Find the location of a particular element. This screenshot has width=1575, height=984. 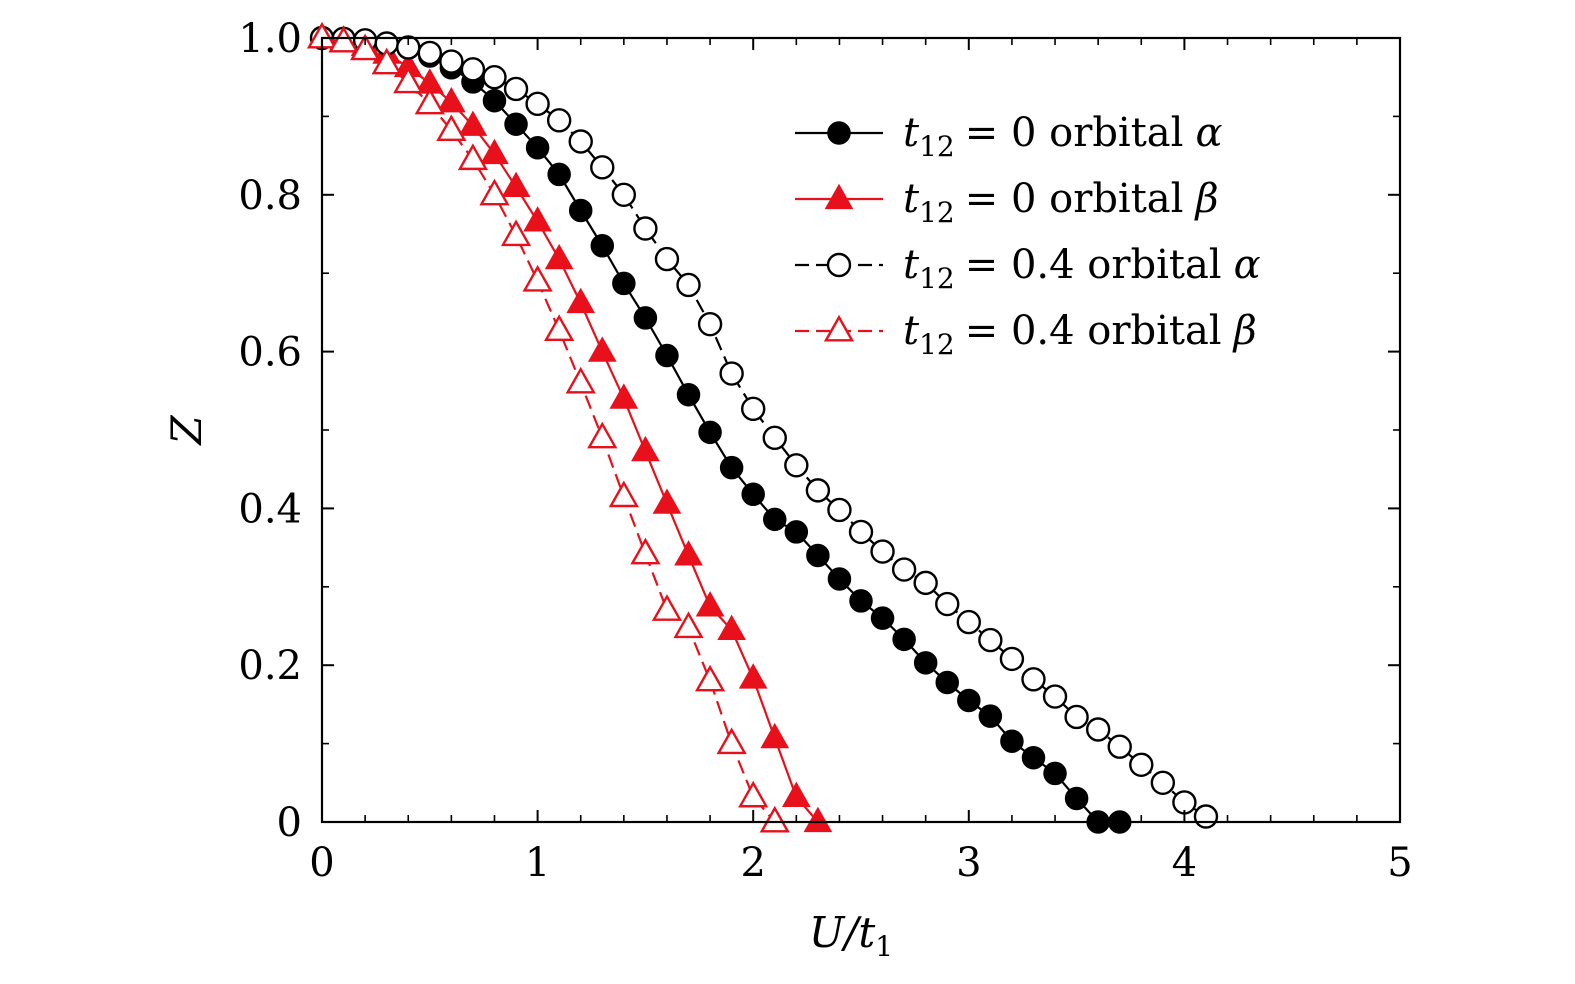

legend-label: t12 = 0 orbital α is located at coordinates (1062, 136).